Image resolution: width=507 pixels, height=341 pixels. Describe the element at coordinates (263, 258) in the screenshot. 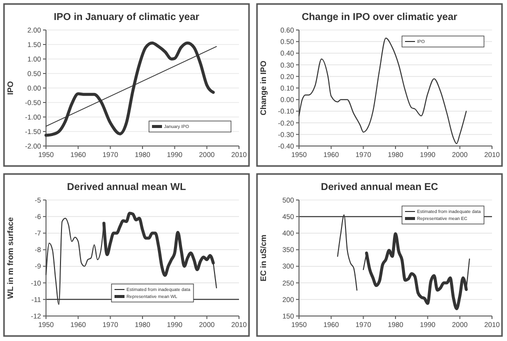

I see `y-axis-title: EC in uS/cm` at that location.